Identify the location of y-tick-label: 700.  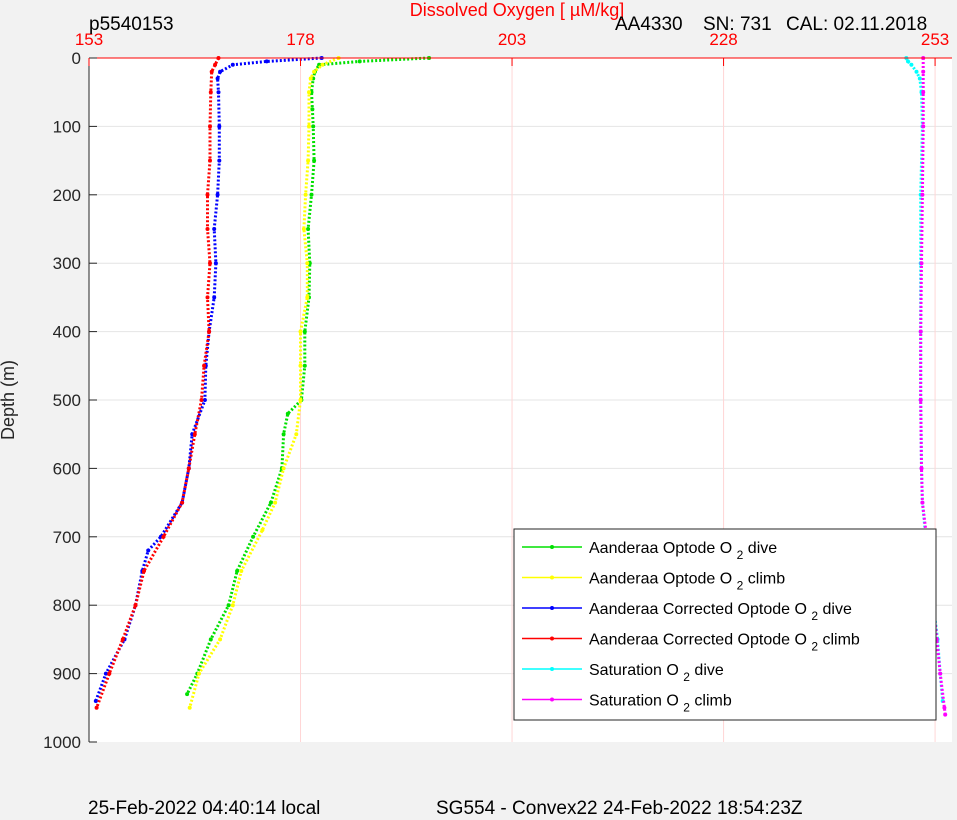
(67, 537).